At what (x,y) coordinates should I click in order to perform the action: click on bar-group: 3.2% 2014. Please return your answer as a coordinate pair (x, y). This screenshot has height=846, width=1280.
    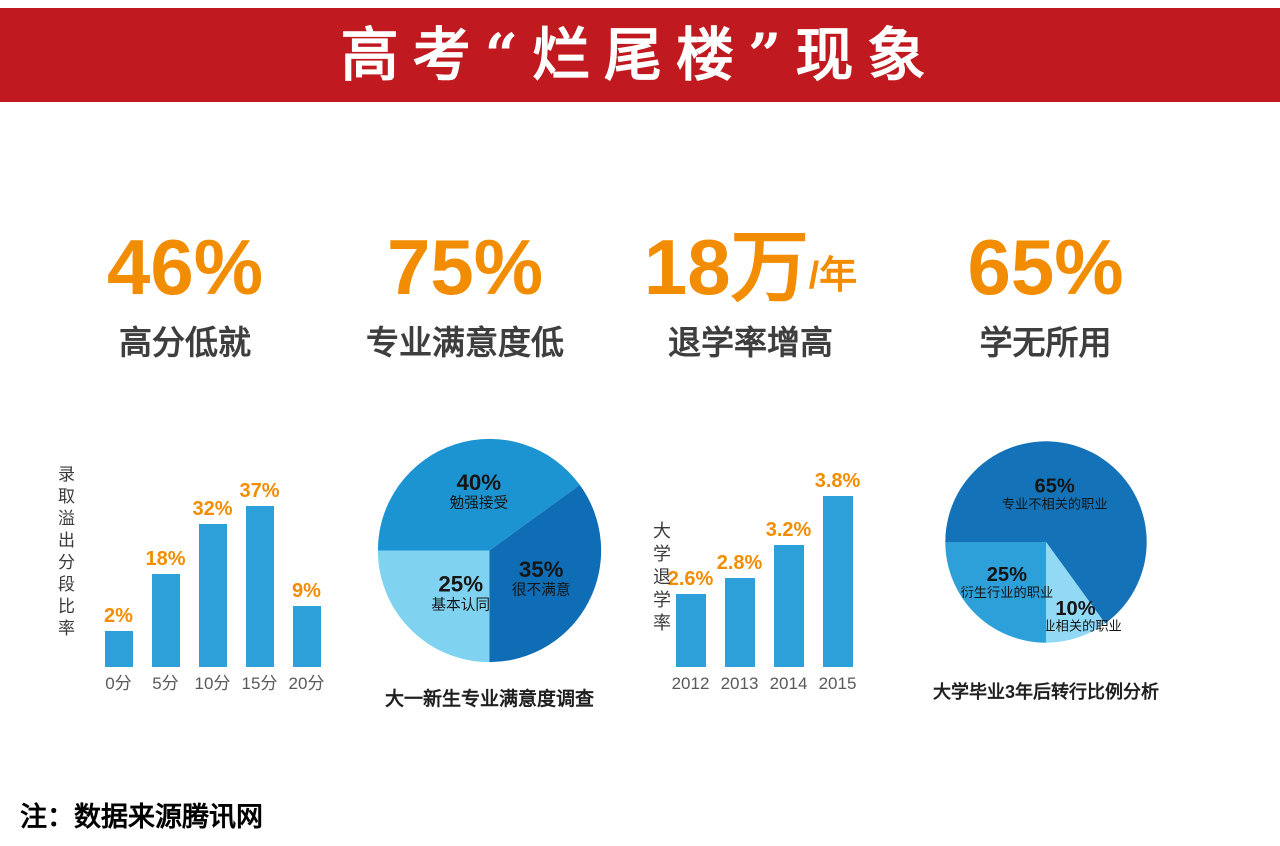
    Looking at the image, I should click on (788, 581).